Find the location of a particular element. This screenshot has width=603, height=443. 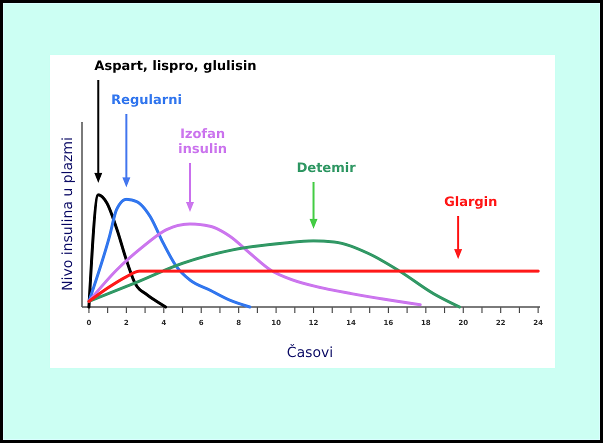

text: Izofan insulin is located at coordinates (203, 142).